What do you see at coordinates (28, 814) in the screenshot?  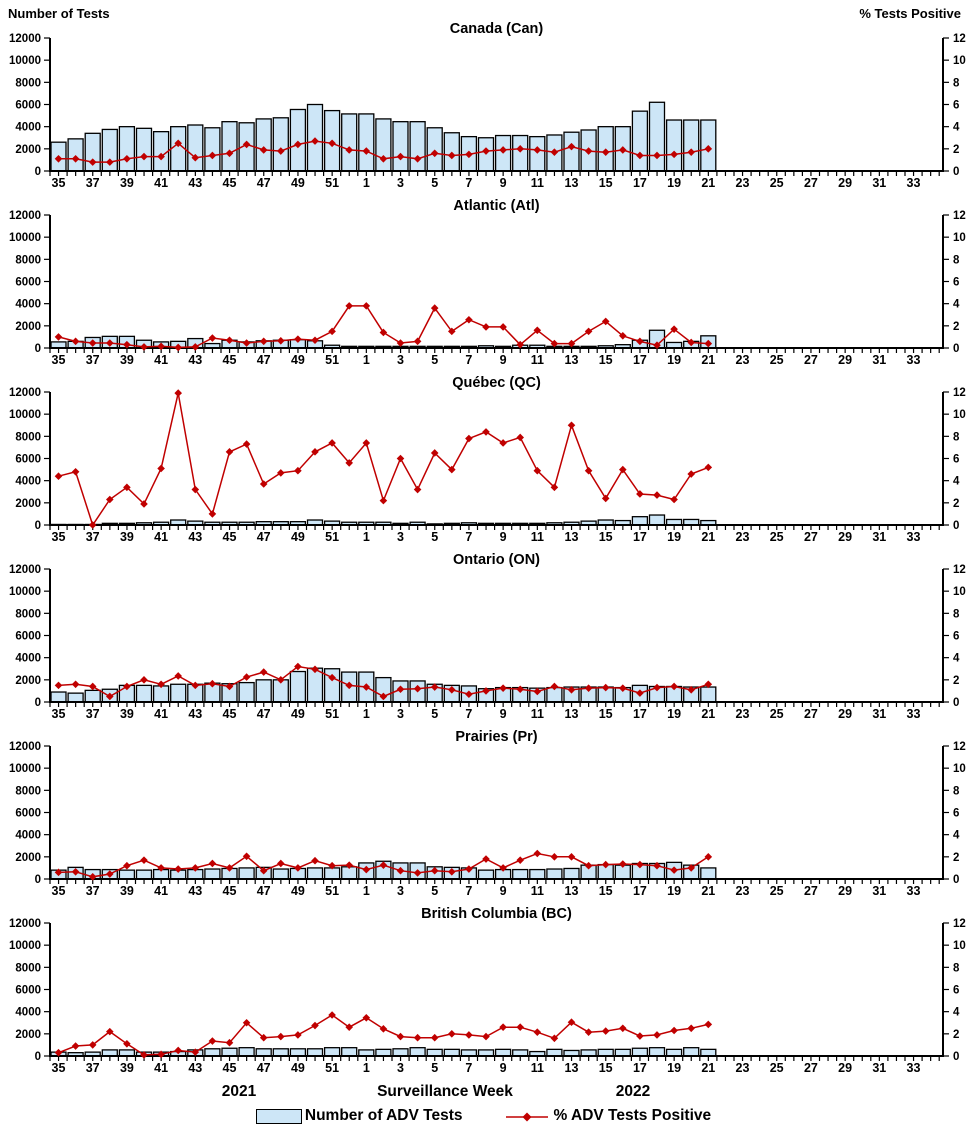 I see `svg-text: 6000` at bounding box center [28, 814].